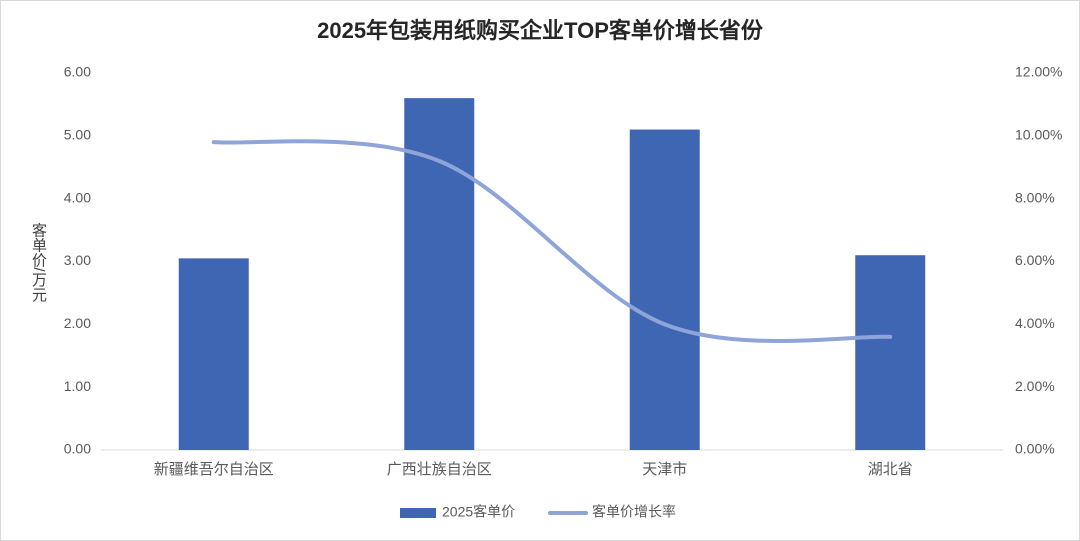  Describe the element at coordinates (634, 512) in the screenshot. I see `legend-label: 客单价增长率` at that location.